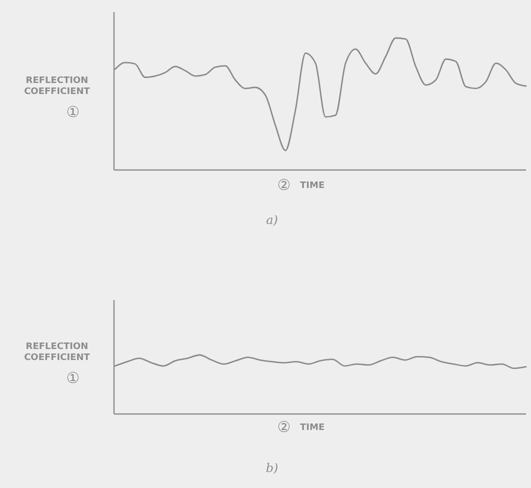 Image resolution: width=531 pixels, height=488 pixels. I want to click on text: b), so click(272, 468).